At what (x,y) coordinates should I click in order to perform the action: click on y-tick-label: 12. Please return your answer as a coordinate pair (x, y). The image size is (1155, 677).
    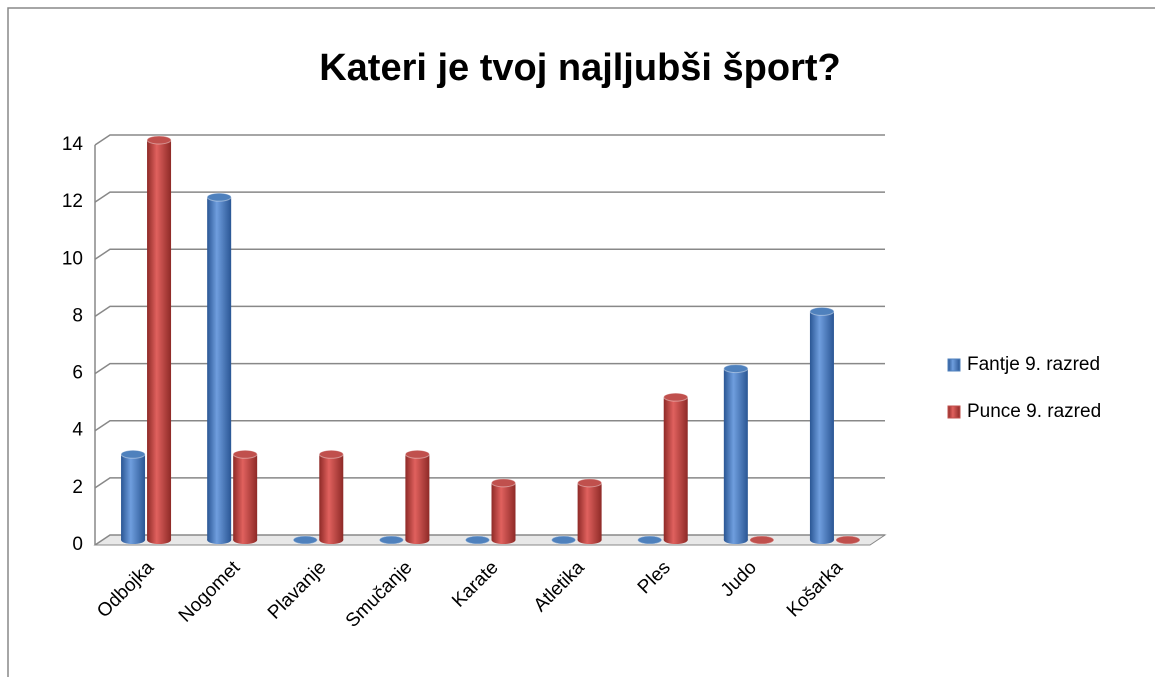
    Looking at the image, I should click on (72, 201).